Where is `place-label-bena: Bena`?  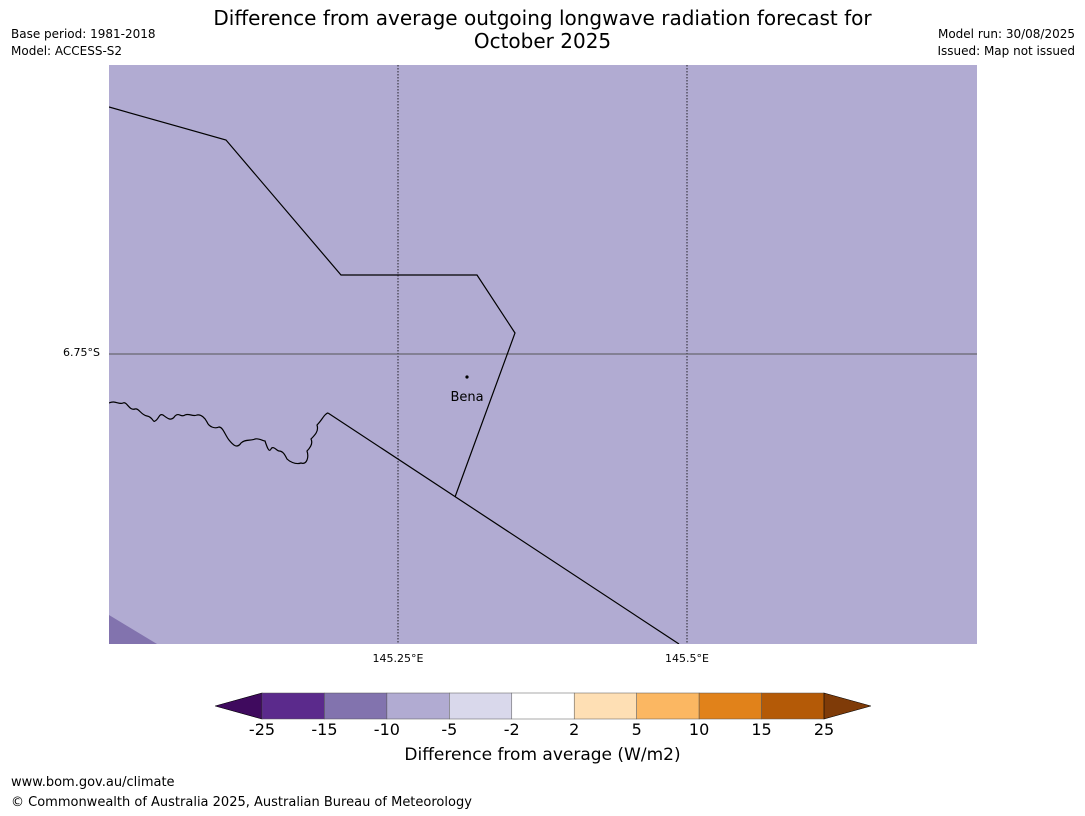 place-label-bena: Bena is located at coordinates (466, 397).